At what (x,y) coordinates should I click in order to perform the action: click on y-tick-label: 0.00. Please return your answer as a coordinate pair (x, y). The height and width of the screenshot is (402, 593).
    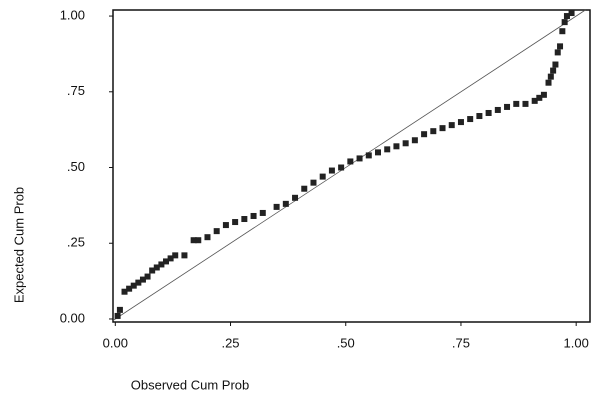
    Looking at the image, I should click on (72, 317).